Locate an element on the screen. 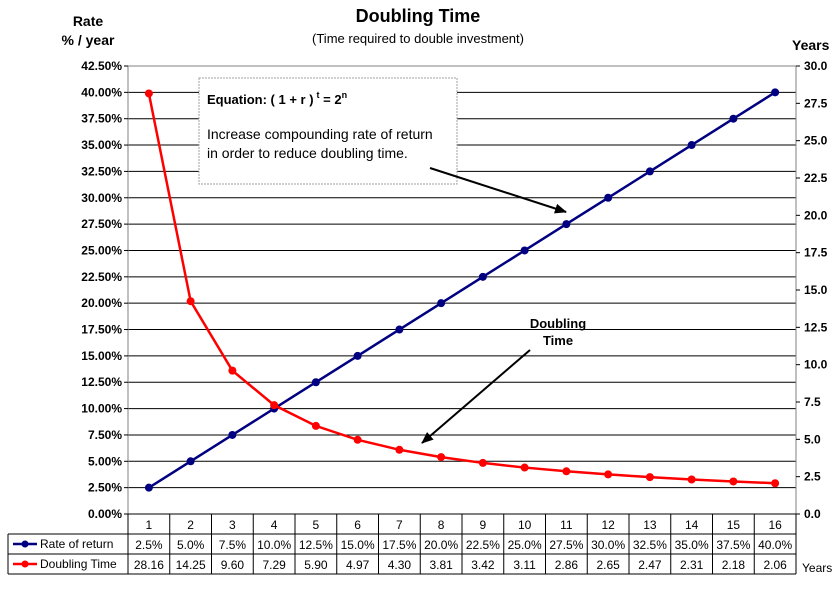  doubling-time-table-value: 9.60 is located at coordinates (233, 565).